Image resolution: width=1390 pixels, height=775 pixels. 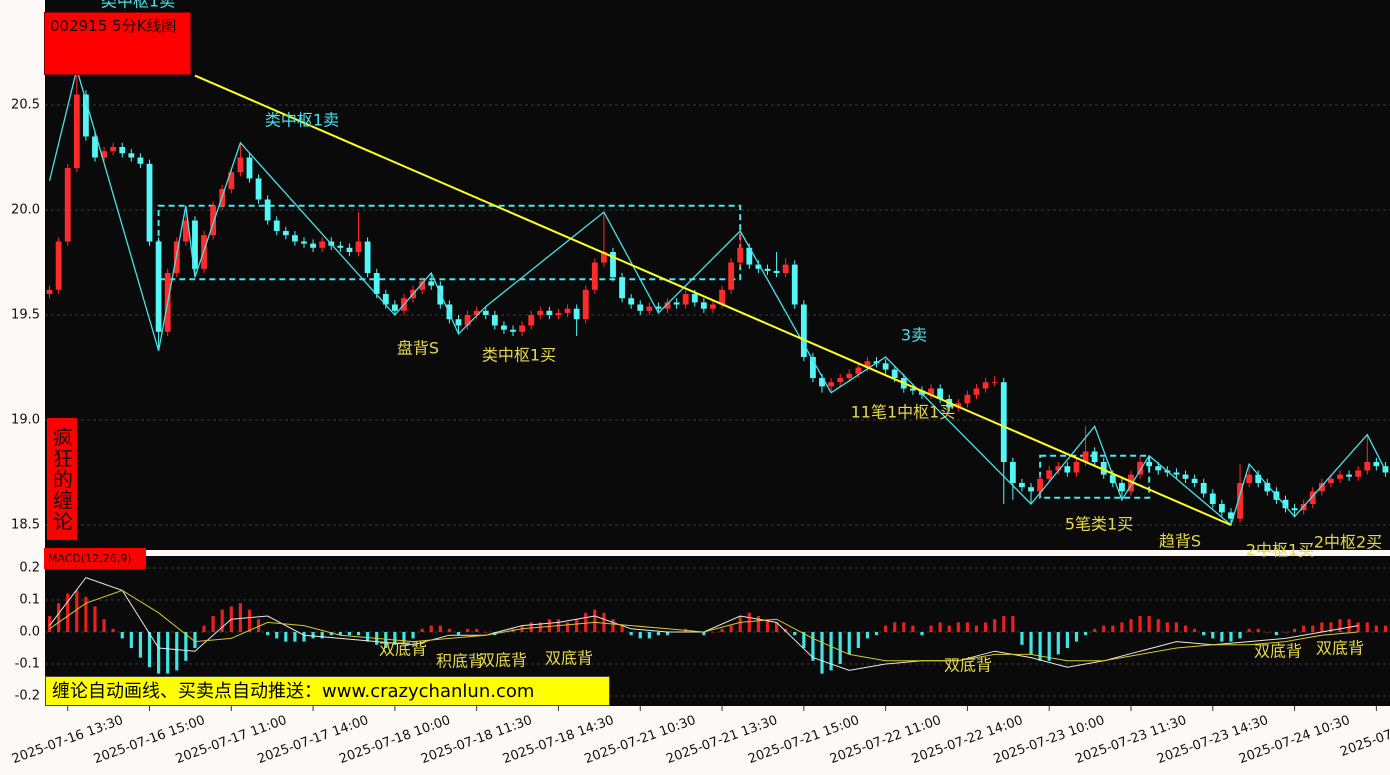 I want to click on footer-banner: 缠论自动画线、买卖点自动推送：www.crazychanlun.com, so click(x=327, y=691).